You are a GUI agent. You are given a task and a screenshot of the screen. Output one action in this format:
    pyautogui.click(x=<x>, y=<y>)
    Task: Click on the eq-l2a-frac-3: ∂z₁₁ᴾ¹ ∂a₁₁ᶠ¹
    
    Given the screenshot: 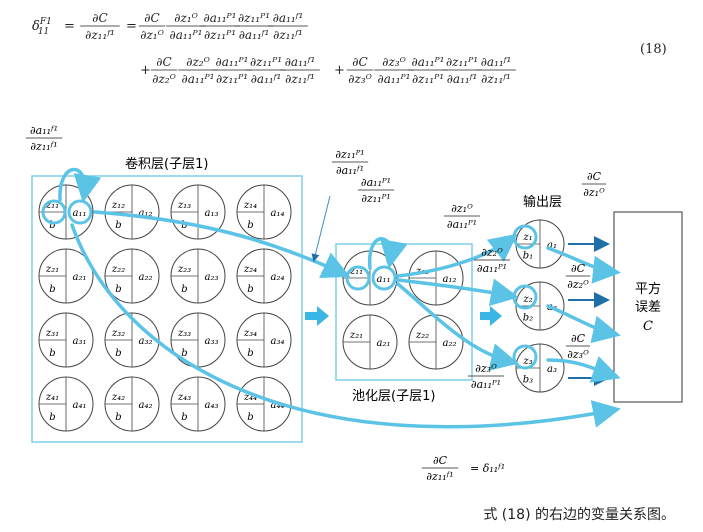 What is the action you would take?
    pyautogui.click(x=266, y=70)
    